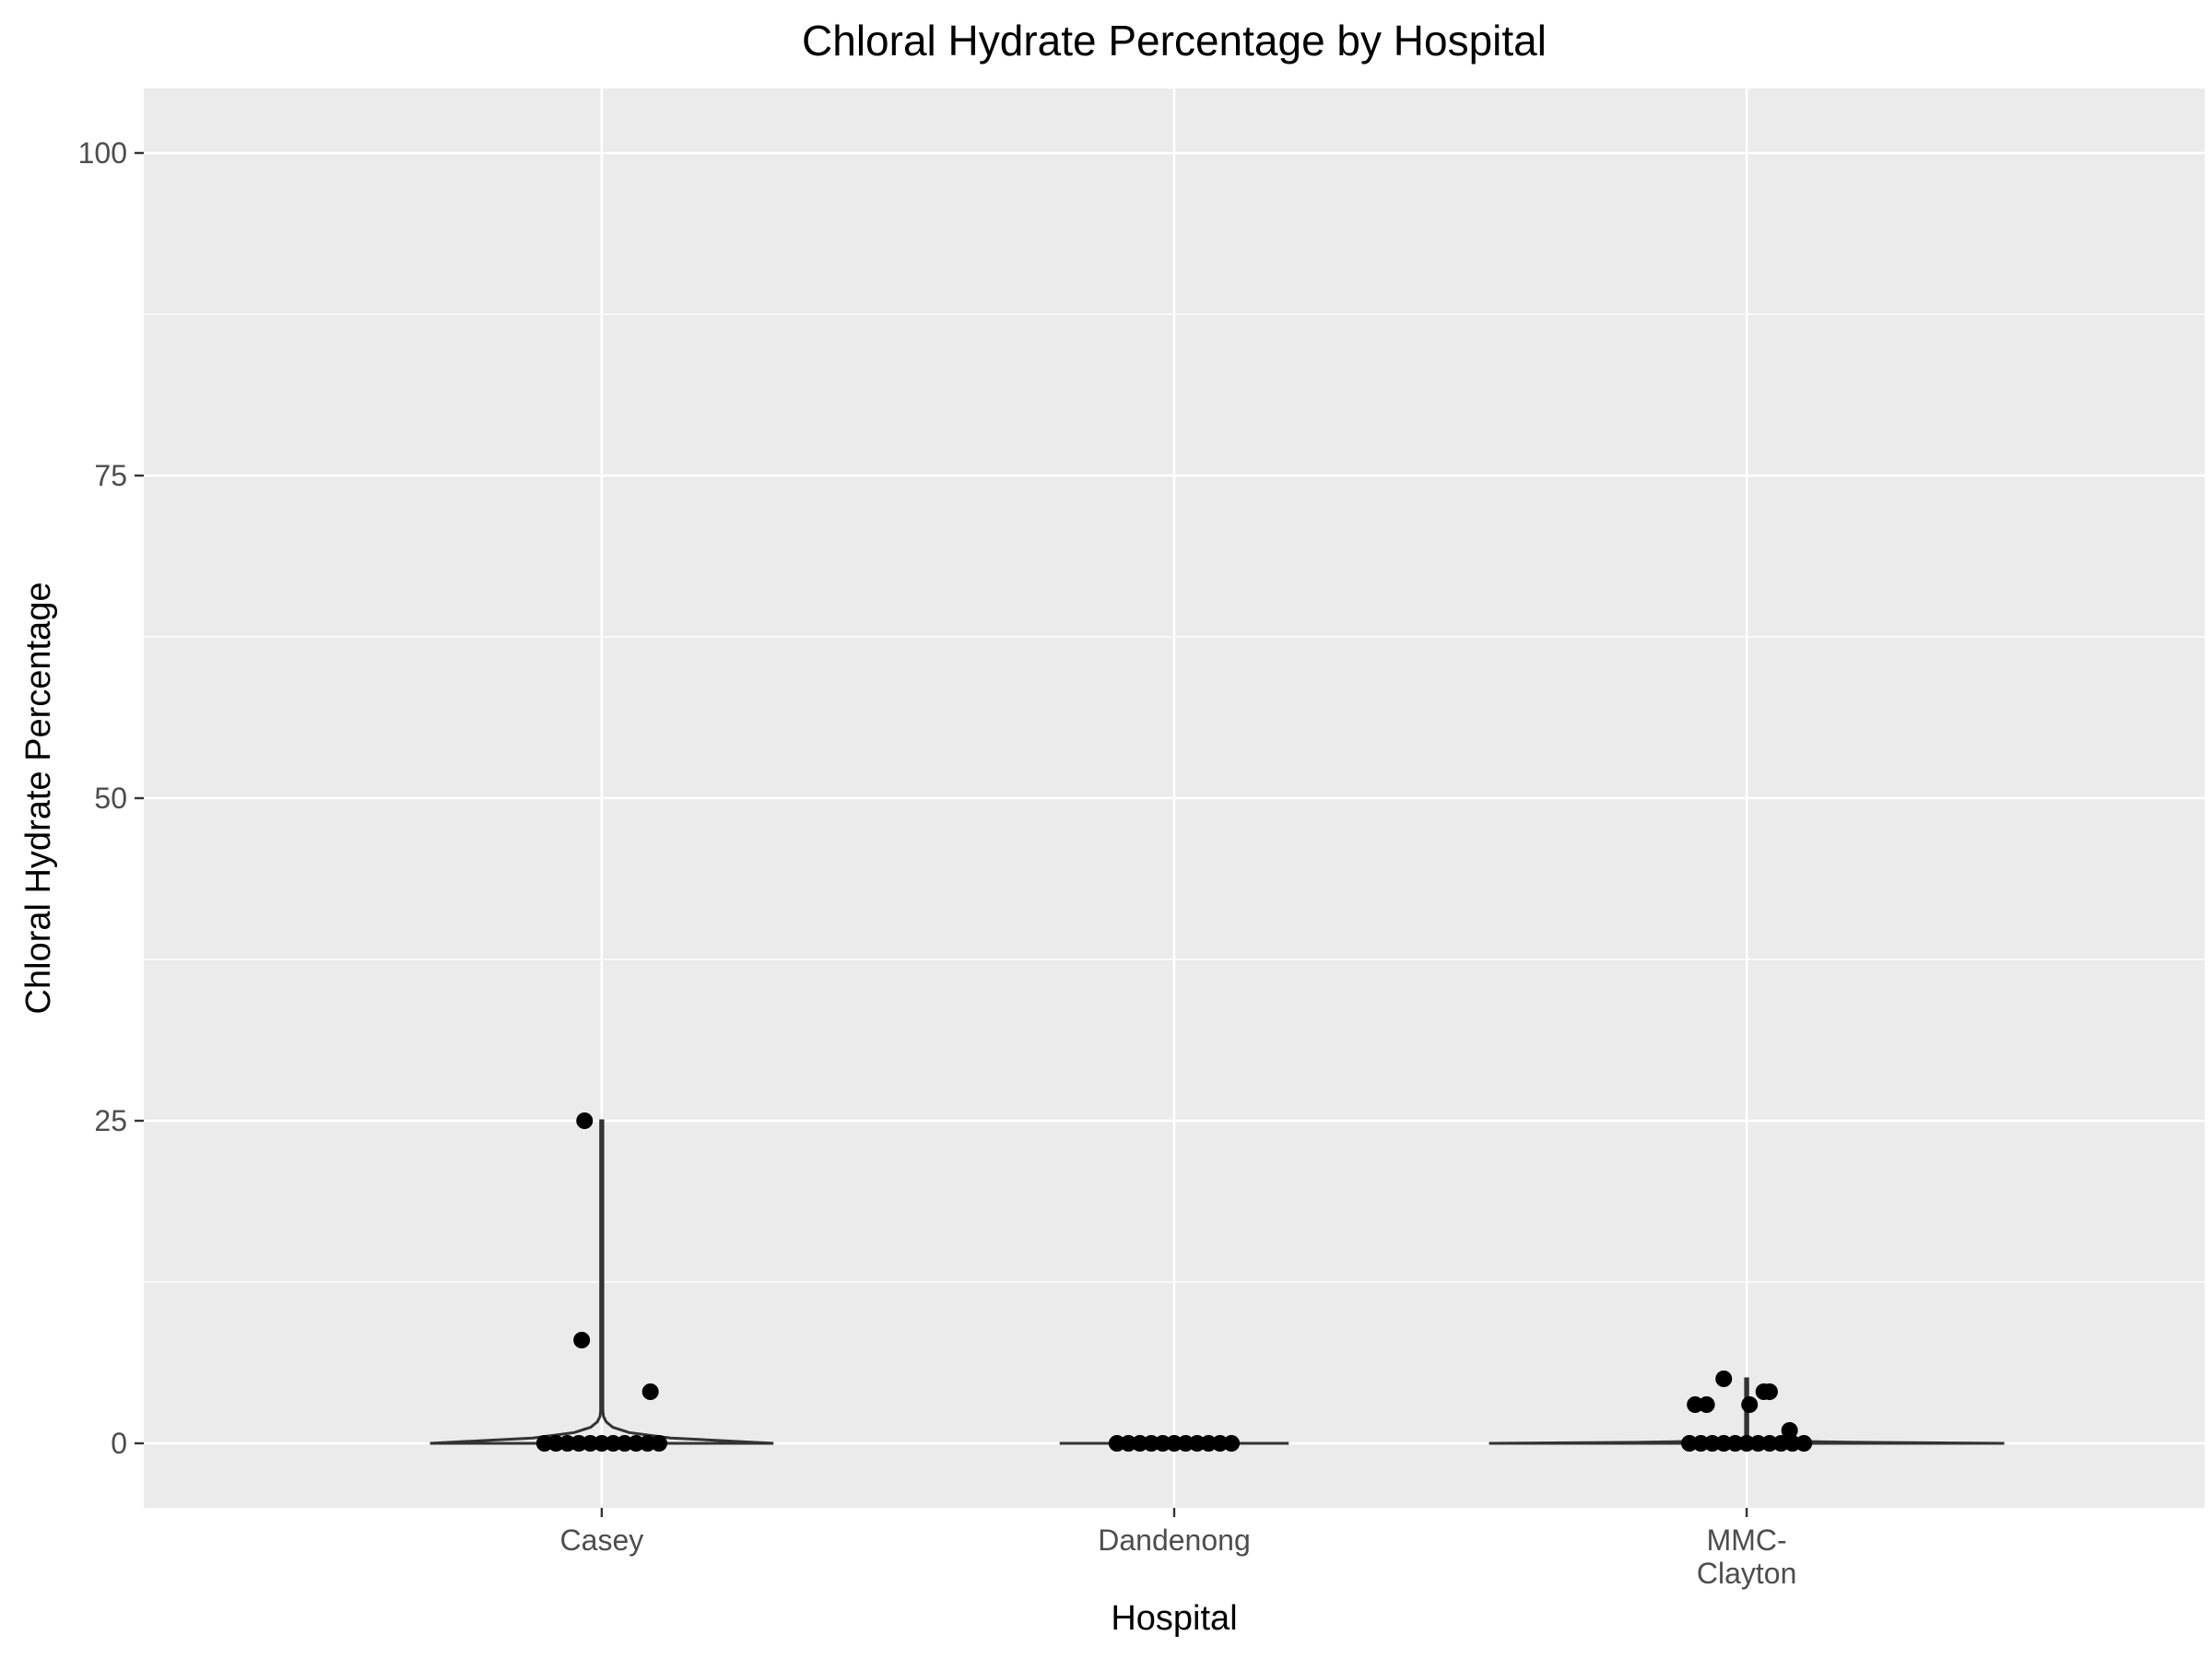 The height and width of the screenshot is (1659, 2212). Describe the element at coordinates (1747, 1540) in the screenshot. I see `x-tick-label-line: MMC-` at that location.